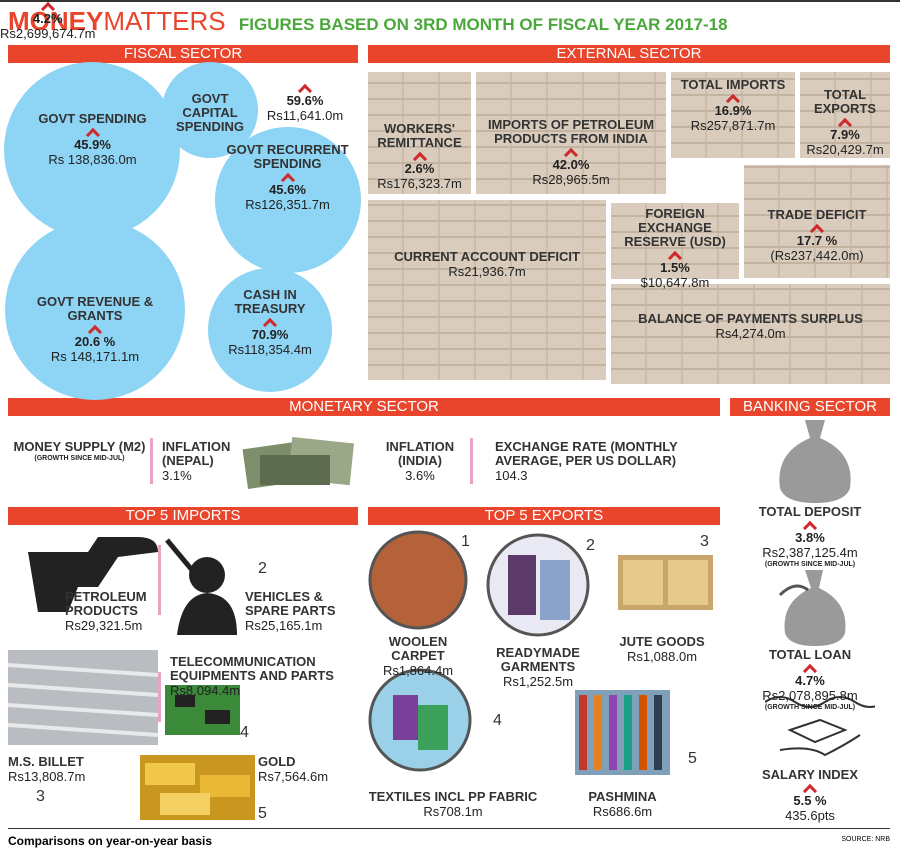  What do you see at coordinates (92, 159) in the screenshot?
I see `stat-value: Rs 138,836.0m` at bounding box center [92, 159].